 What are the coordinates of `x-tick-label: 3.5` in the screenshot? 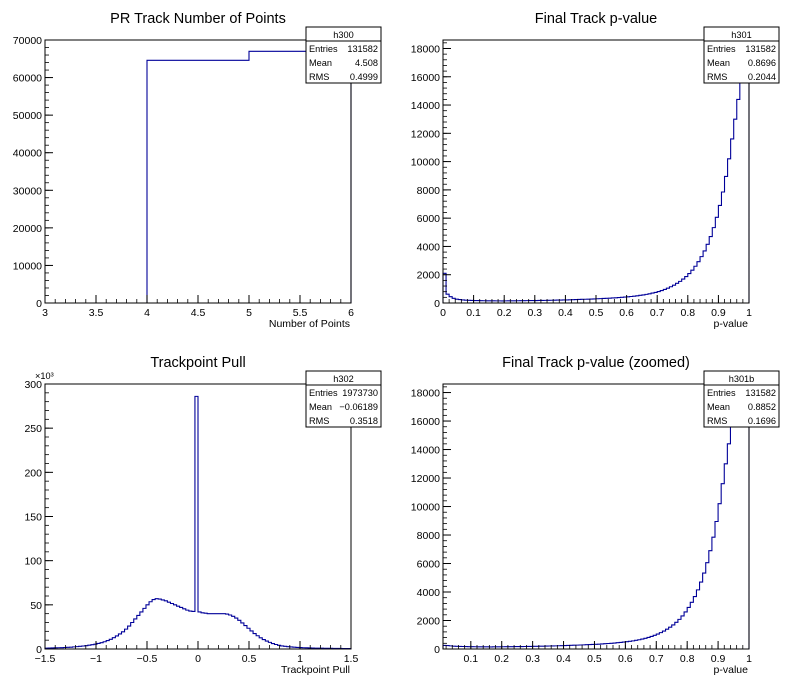 It's located at (96, 313).